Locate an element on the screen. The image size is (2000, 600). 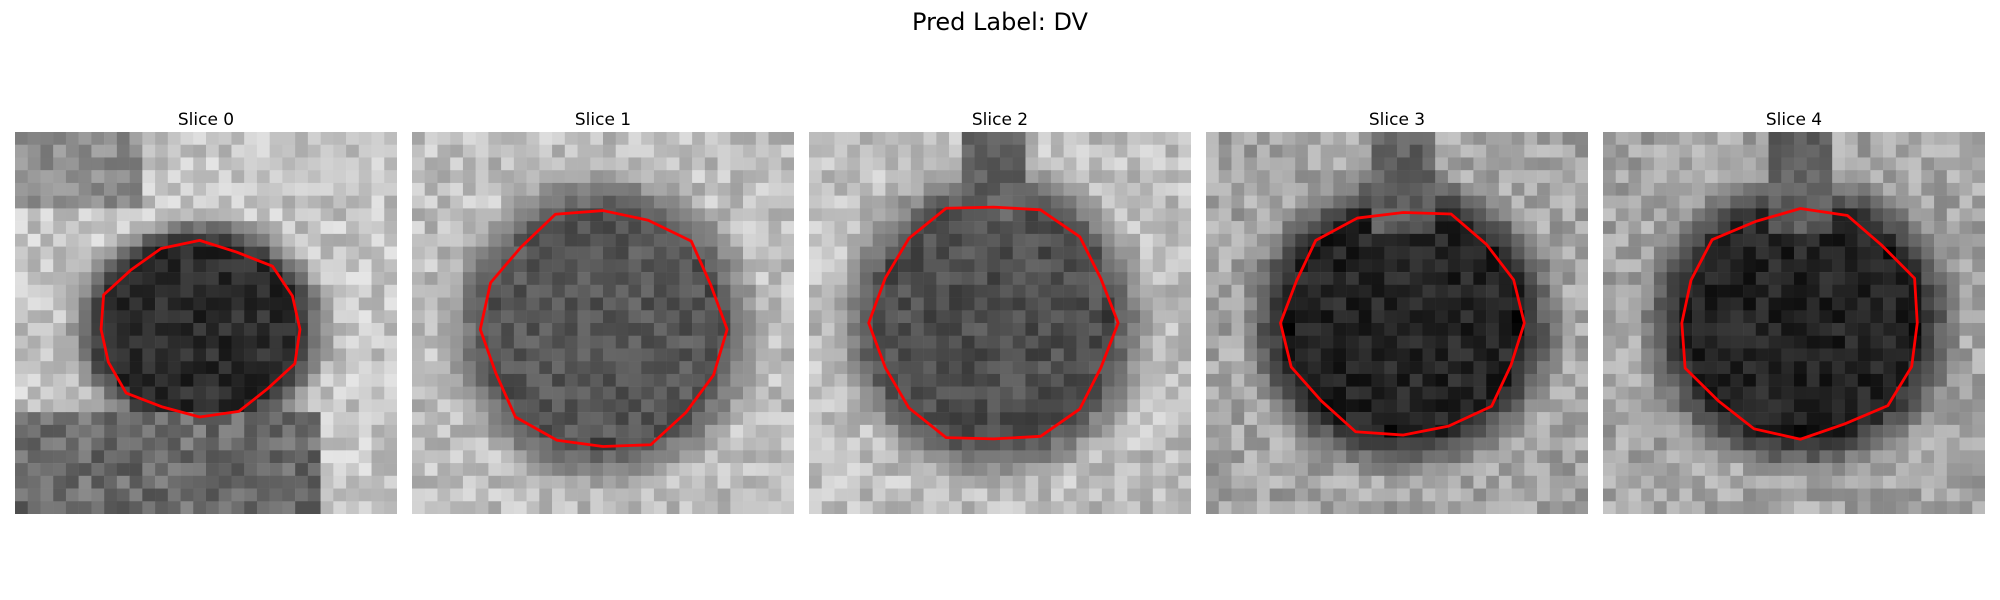
slice-panel-2: Slice 2 is located at coordinates (1000, 311).